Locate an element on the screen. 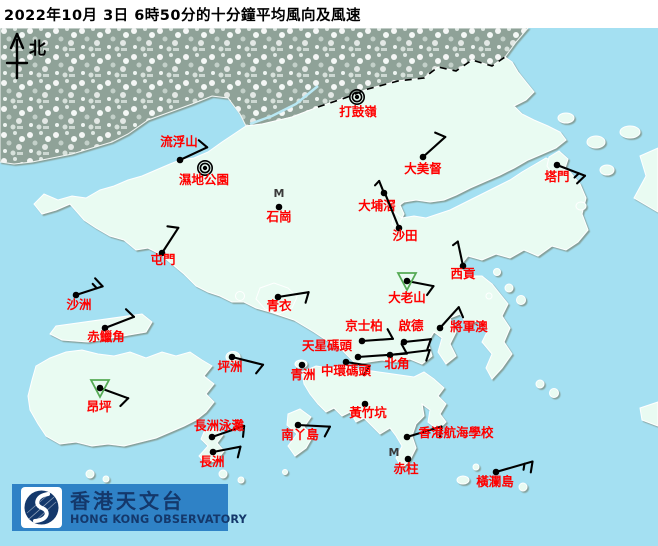  station-lamma-island: 南丫島 is located at coordinates (306, 431).